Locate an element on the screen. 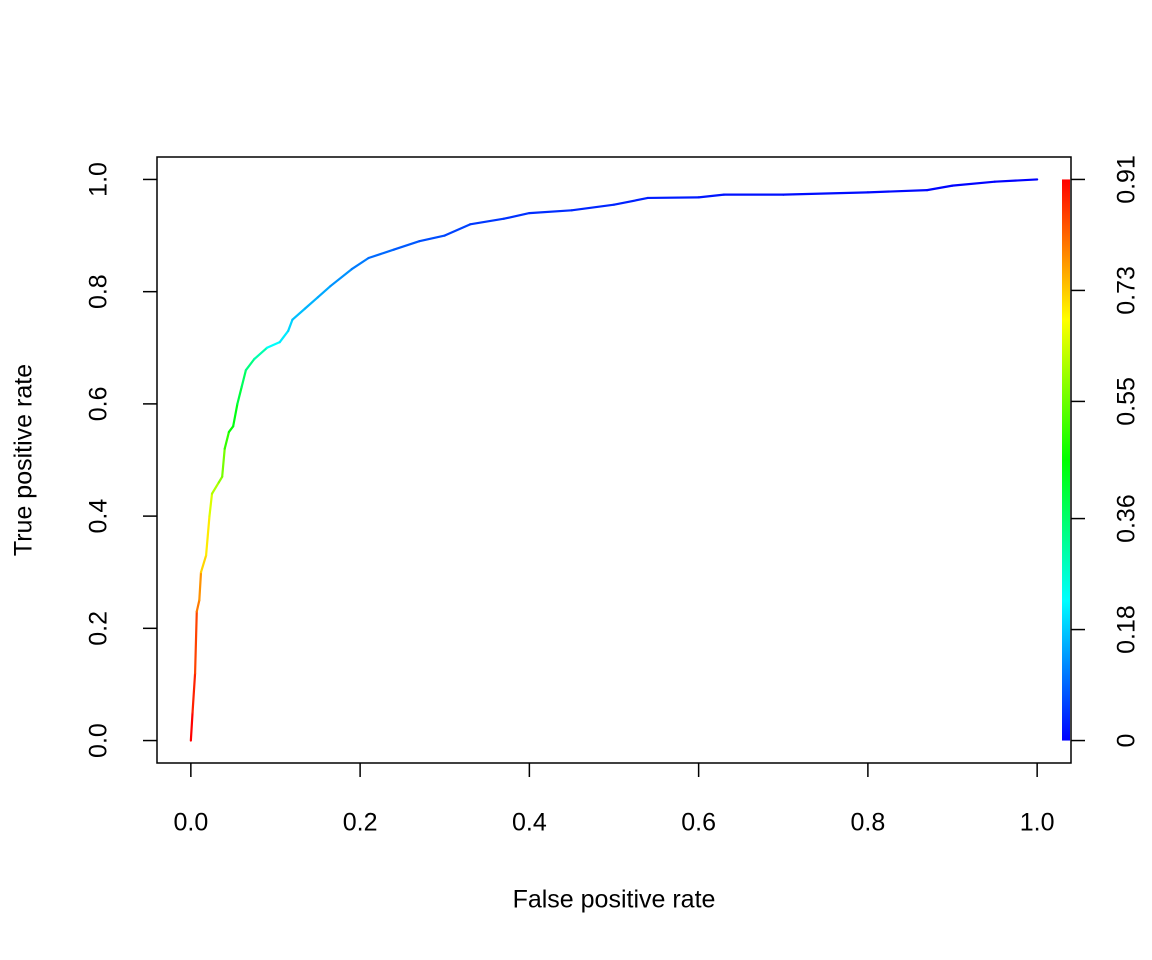 Image resolution: width=1152 pixels, height=960 pixels. colorbar-tick-label: 0.73 is located at coordinates (1127, 290).